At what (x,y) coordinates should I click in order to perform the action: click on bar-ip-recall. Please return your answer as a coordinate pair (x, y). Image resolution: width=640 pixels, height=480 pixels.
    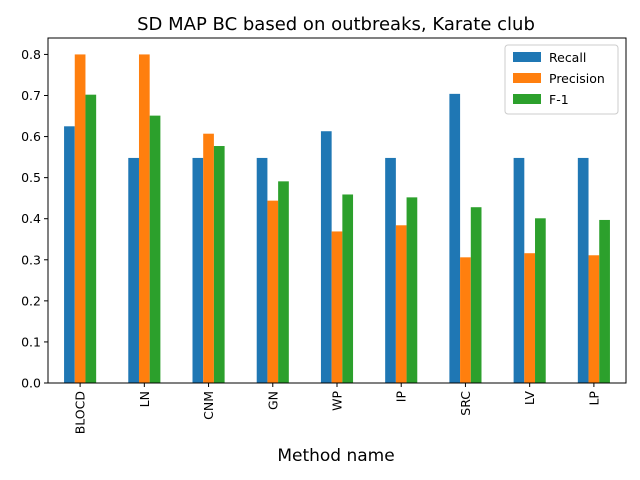
    Looking at the image, I should click on (390, 270).